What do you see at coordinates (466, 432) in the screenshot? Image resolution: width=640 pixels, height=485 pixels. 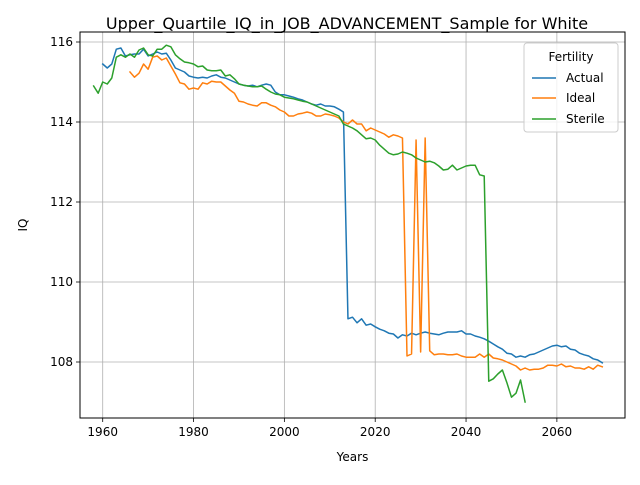 I see `x-tick-label: 2040` at bounding box center [466, 432].